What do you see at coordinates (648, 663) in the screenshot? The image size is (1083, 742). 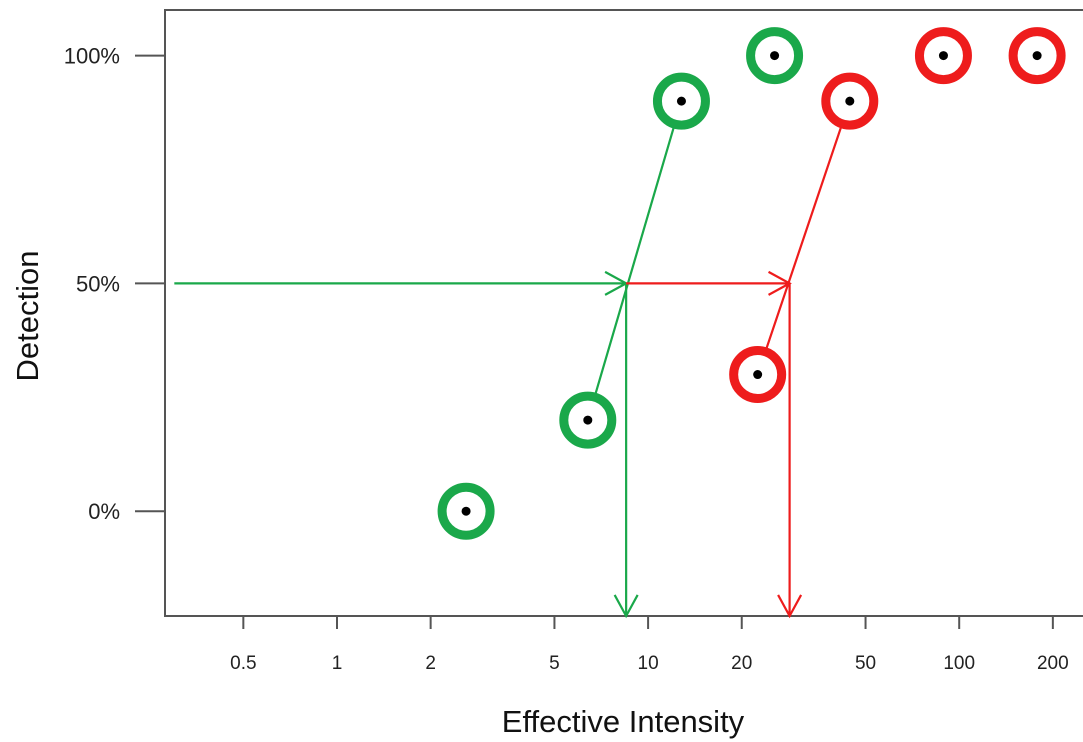 I see `x-tick-label: 10` at bounding box center [648, 663].